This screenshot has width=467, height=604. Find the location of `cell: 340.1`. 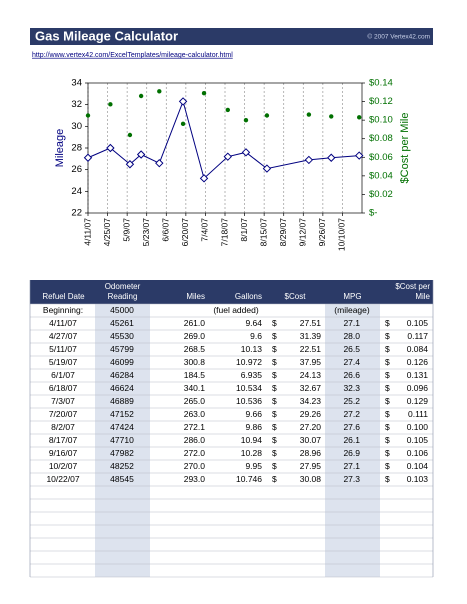

cell: 340.1 is located at coordinates (195, 388).